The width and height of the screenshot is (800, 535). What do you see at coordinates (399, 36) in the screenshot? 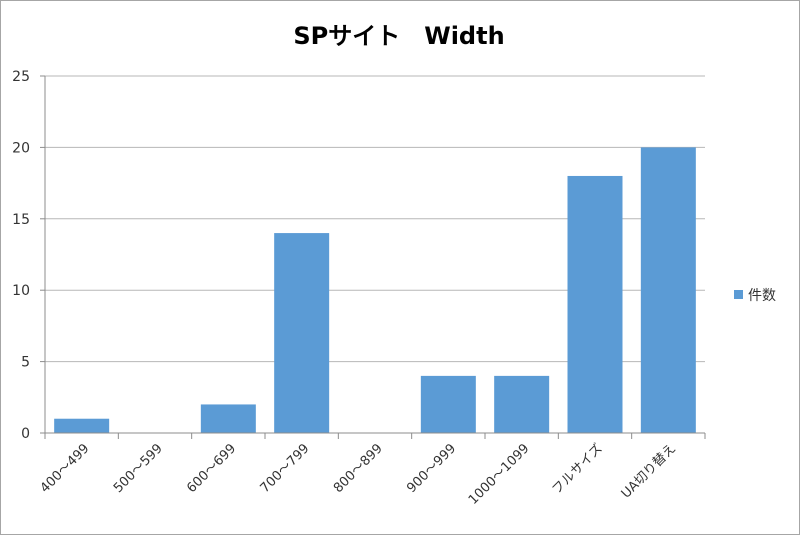
I see `chart-title: SPサイト Width` at bounding box center [399, 36].